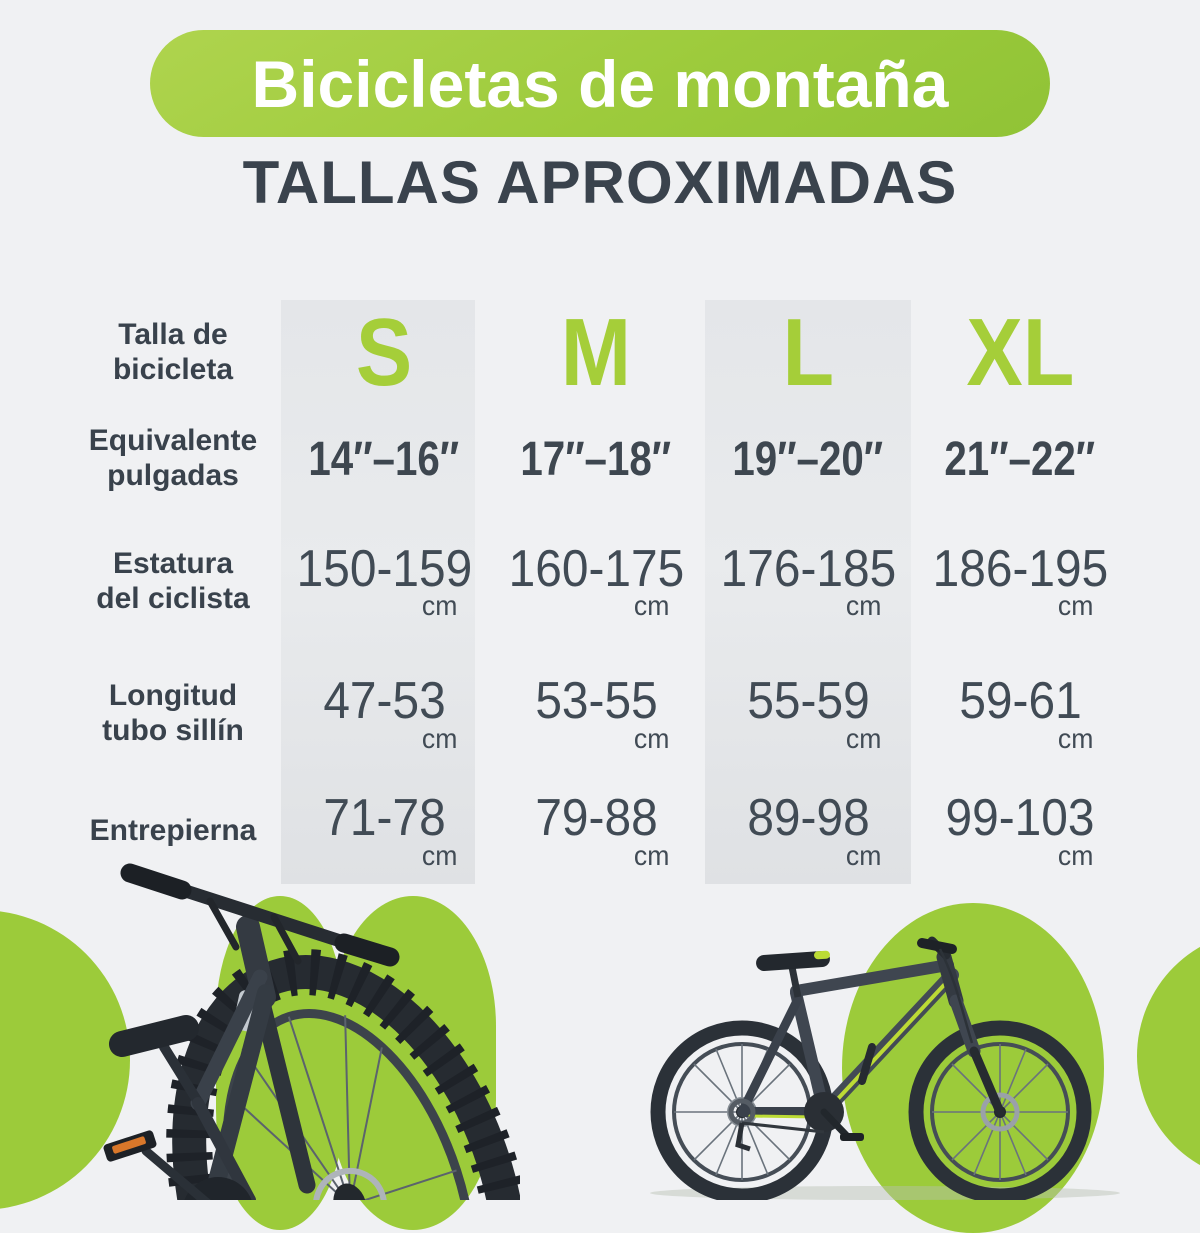 The height and width of the screenshot is (1233, 1200). I want to click on cell-estatura-xl: 186-195 cm, so click(1020, 580).